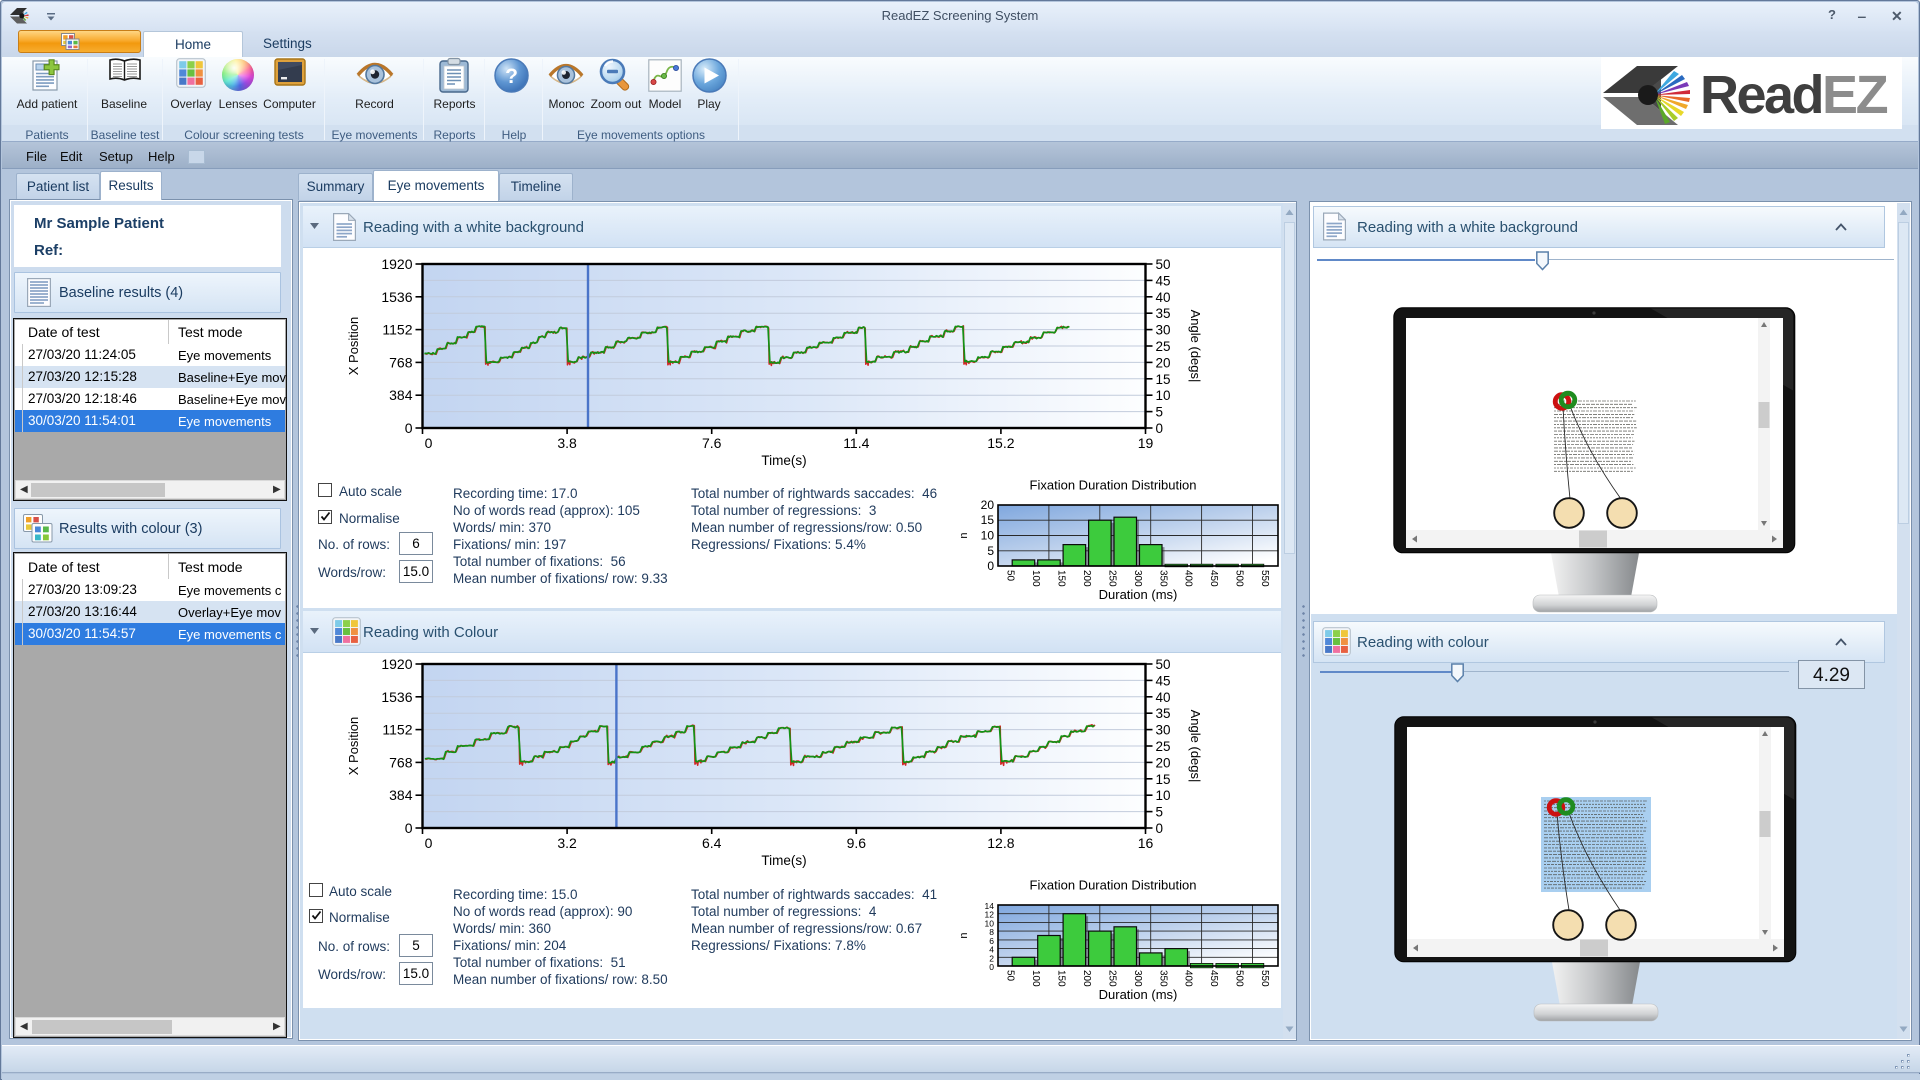  What do you see at coordinates (990, 915) in the screenshot?
I see `svg-text: 12` at bounding box center [990, 915].